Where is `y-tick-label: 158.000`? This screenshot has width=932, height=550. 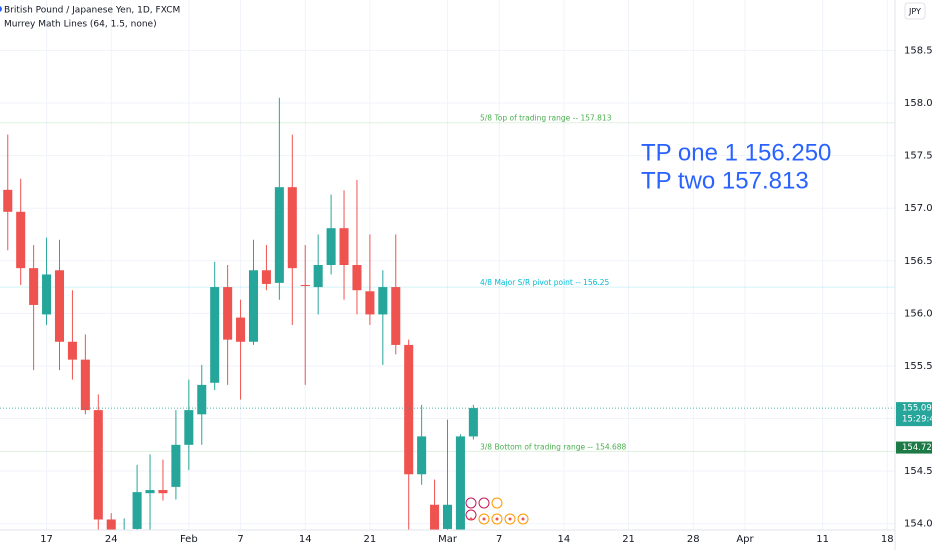 y-tick-label: 158.000 is located at coordinates (918, 103).